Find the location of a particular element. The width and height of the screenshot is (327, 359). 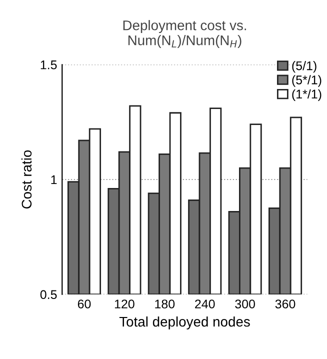

x-tick-label: 60 is located at coordinates (84, 304).